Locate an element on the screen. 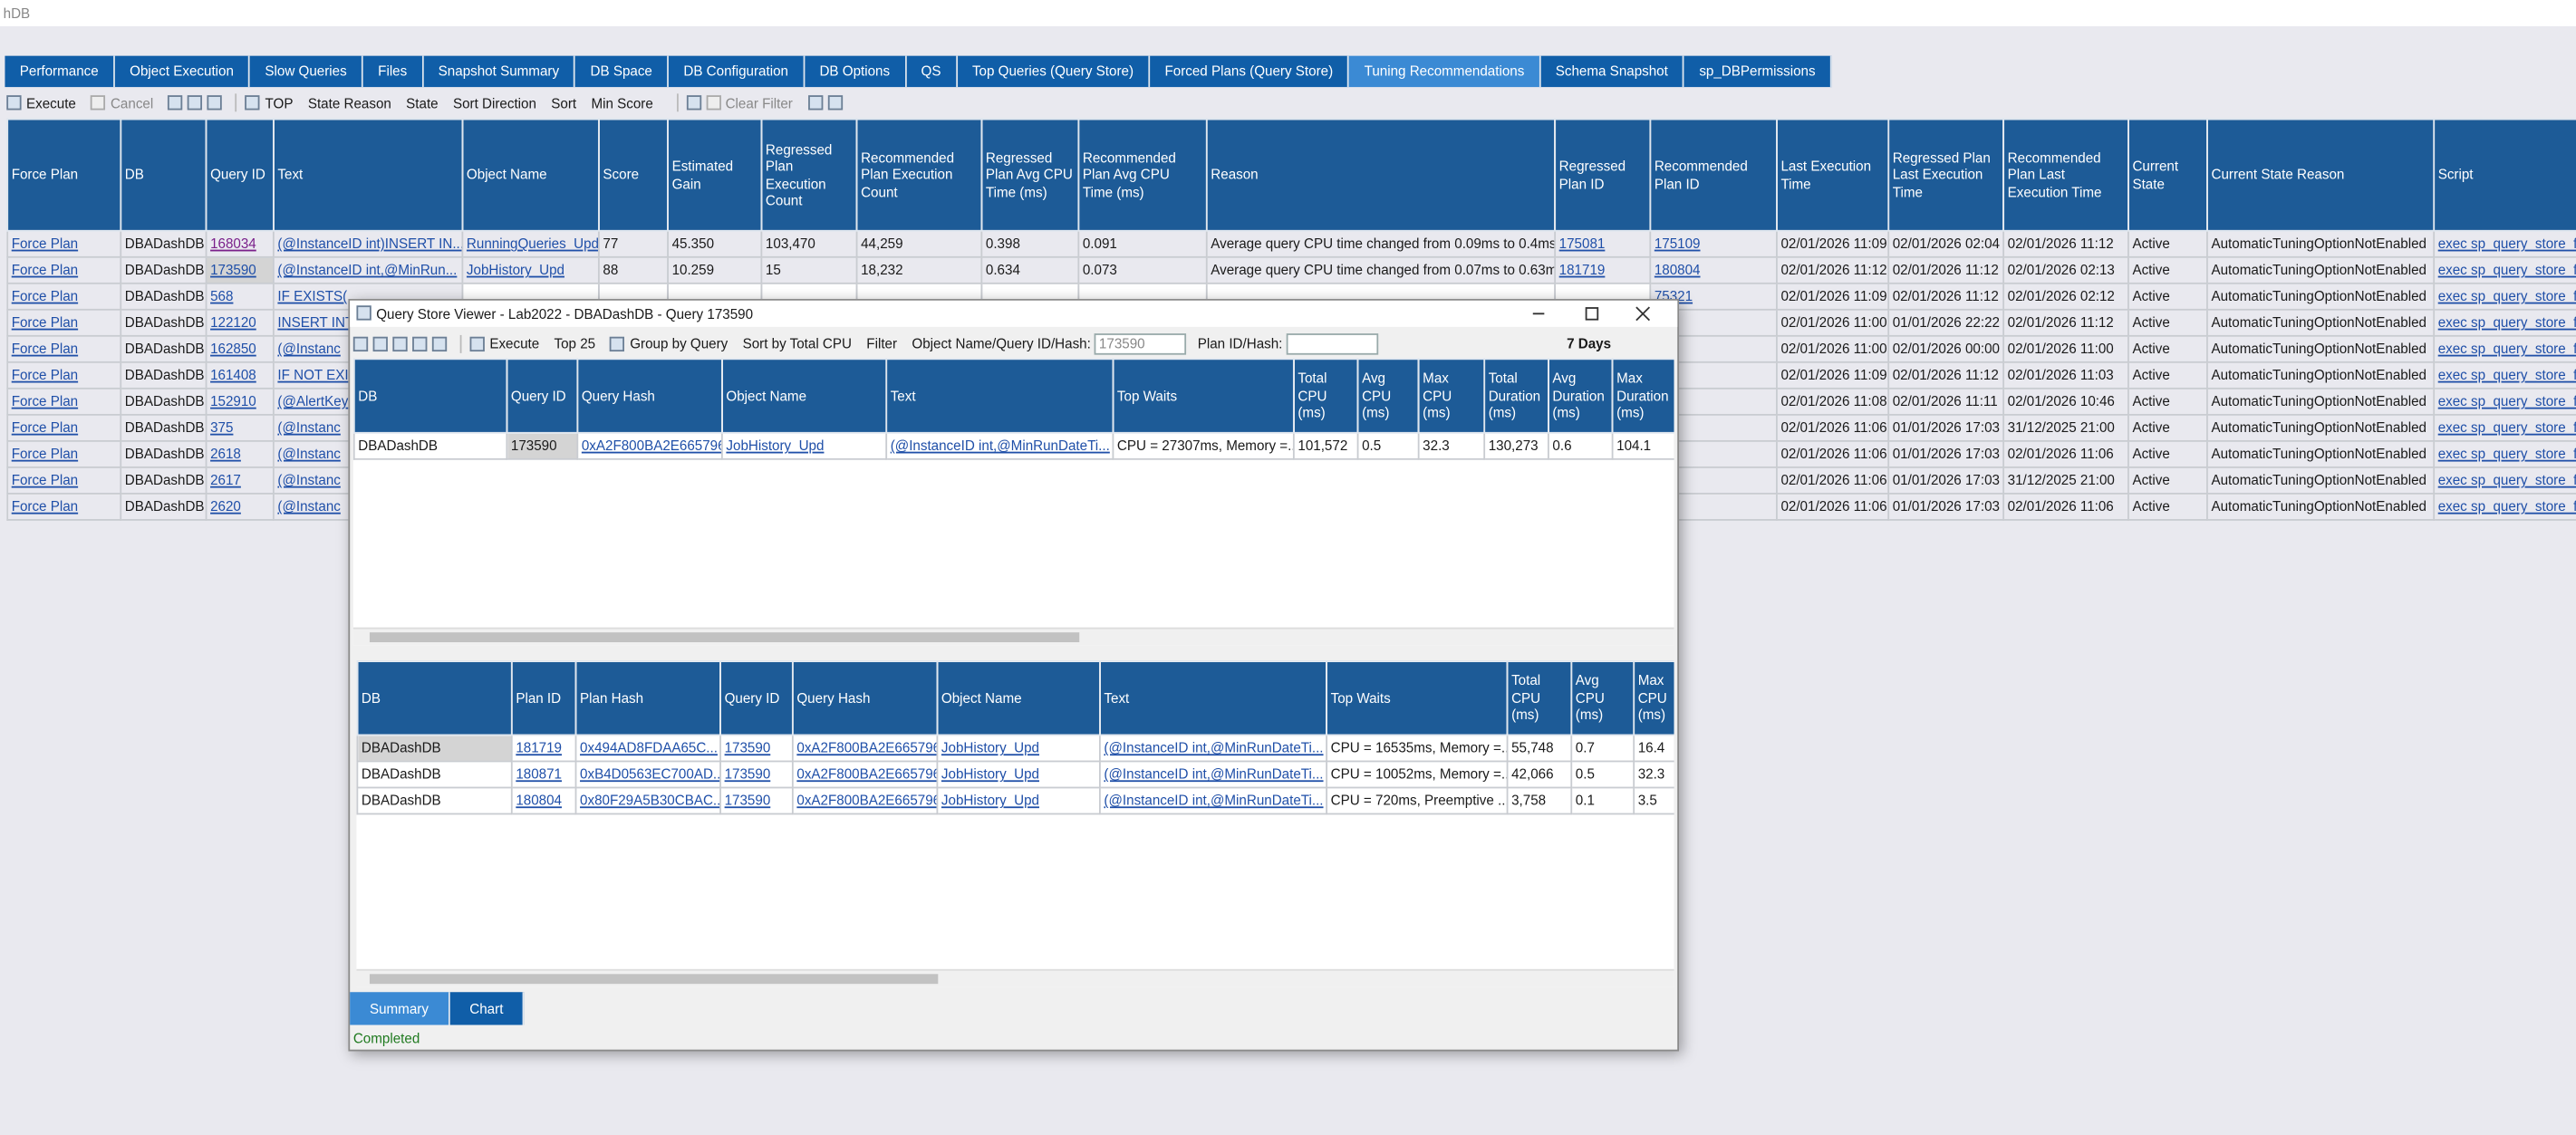  tab: Schema Snapshot is located at coordinates (1612, 71).